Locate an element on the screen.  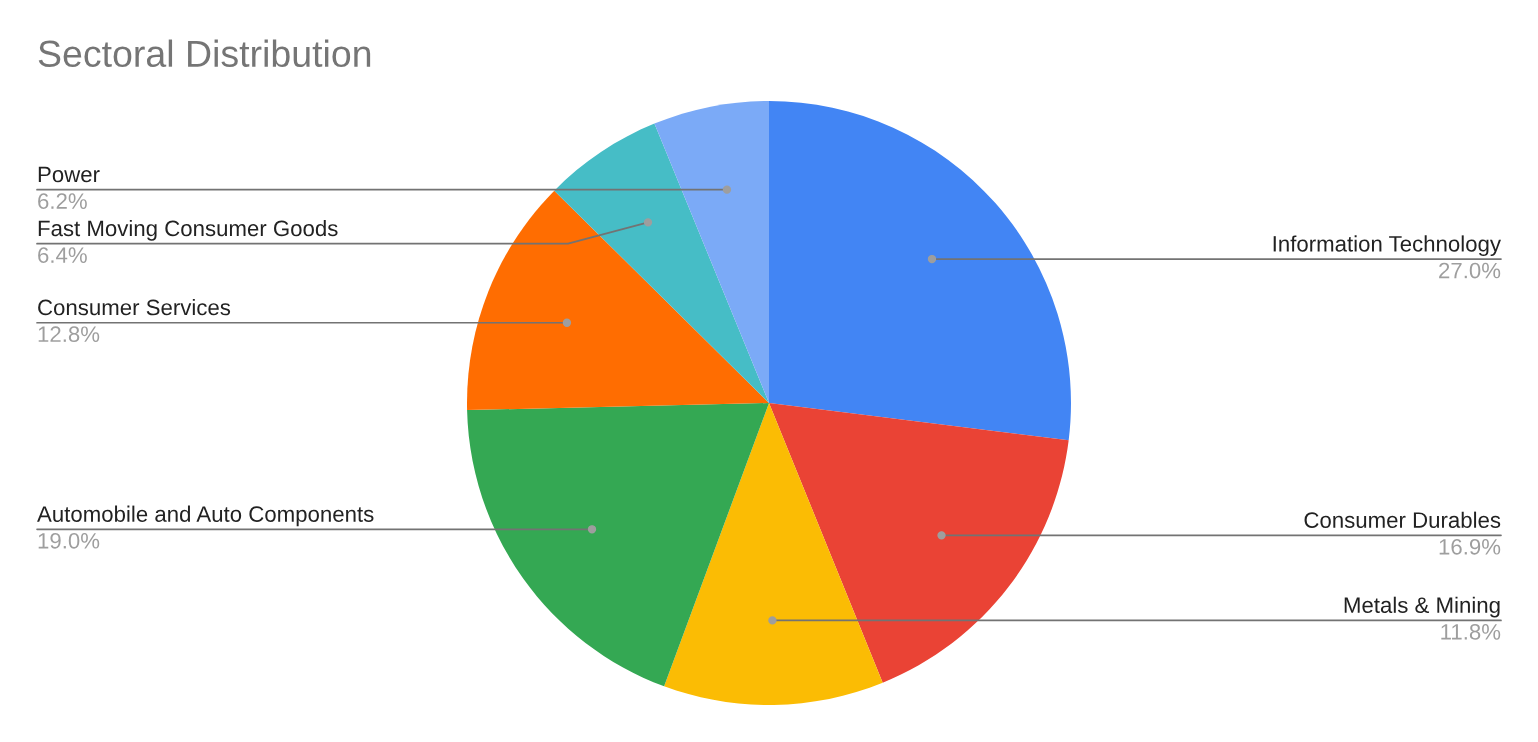
slice-label: Fast Moving Consumer Goods is located at coordinates (188, 230).